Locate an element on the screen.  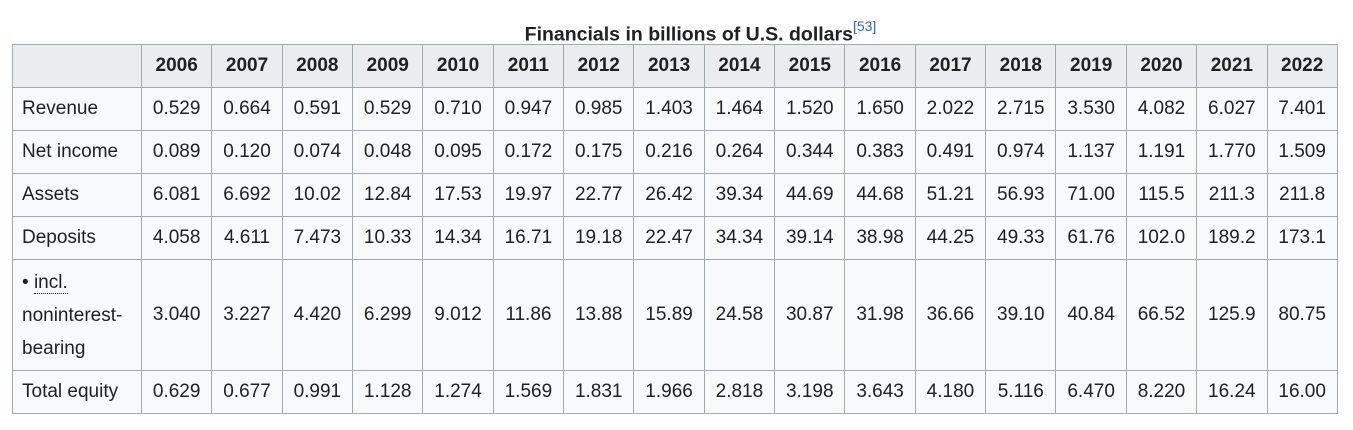
value-cell: 1.274 is located at coordinates (458, 392).